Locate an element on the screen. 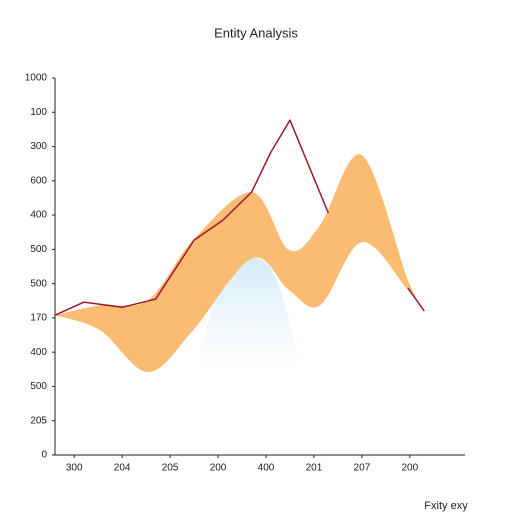  x-tick-label: 205 is located at coordinates (170, 468).